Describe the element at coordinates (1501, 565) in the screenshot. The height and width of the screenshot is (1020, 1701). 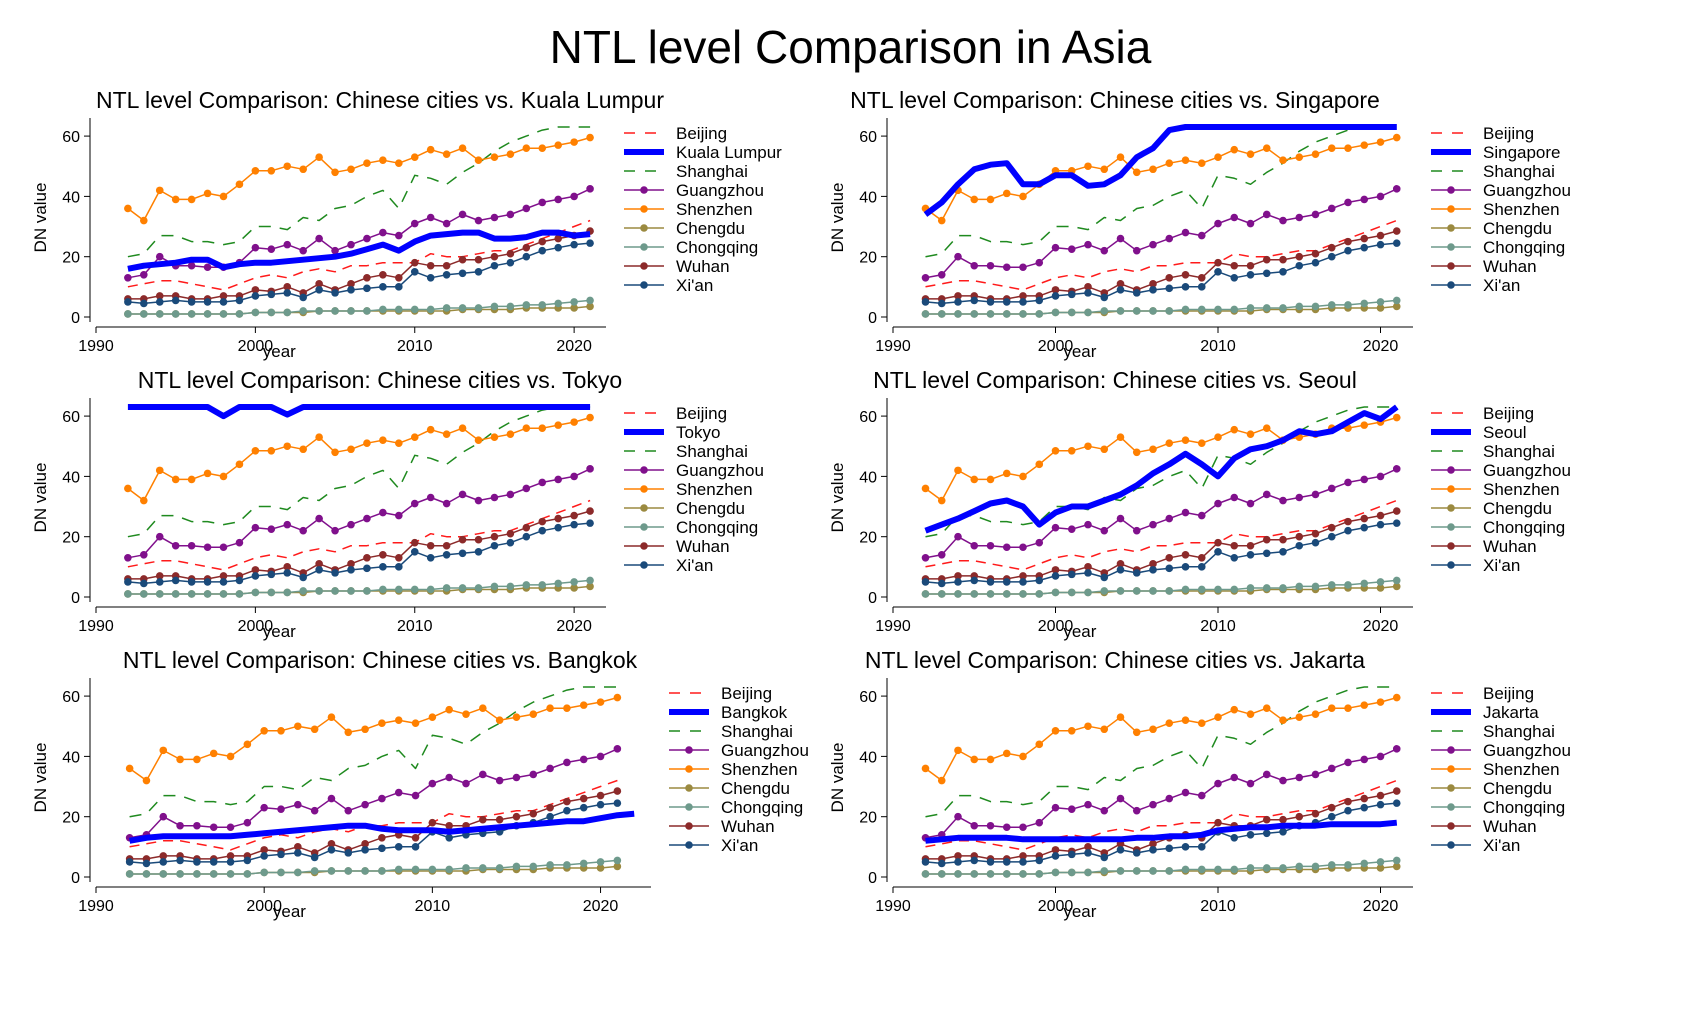
I see `legend-label-xi-an: Xi'an` at that location.